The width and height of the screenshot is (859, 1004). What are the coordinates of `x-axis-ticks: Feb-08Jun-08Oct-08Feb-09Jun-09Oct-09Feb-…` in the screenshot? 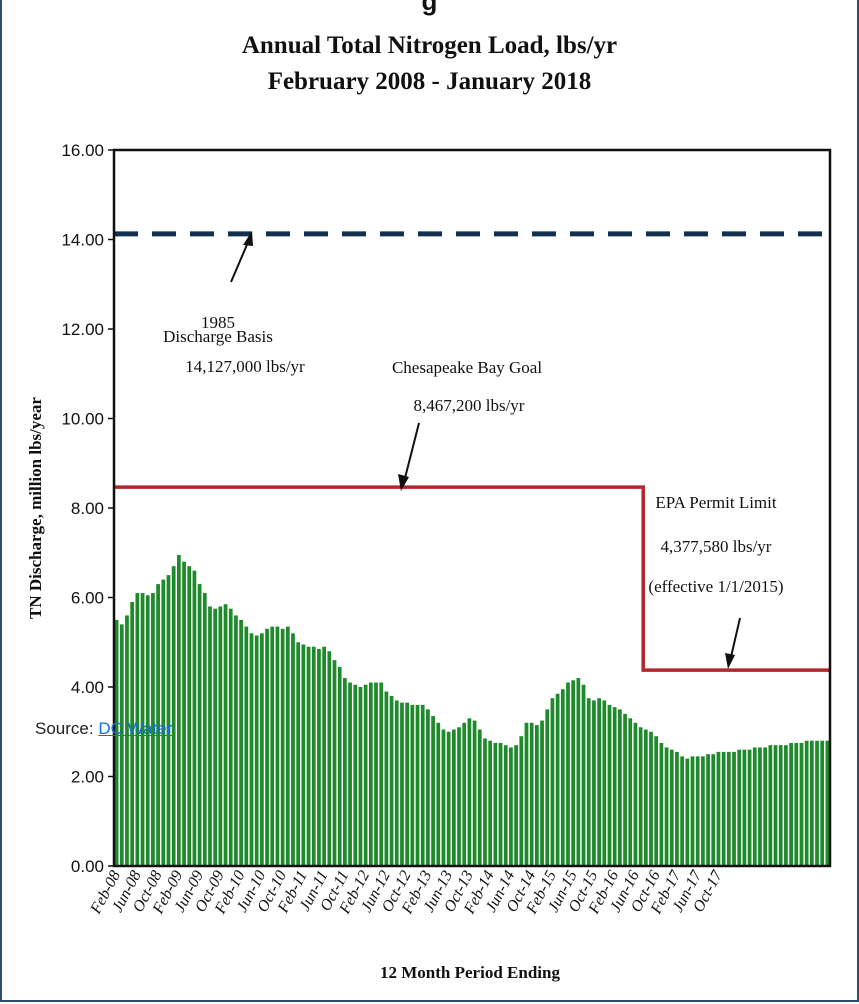 It's located at (406, 892).